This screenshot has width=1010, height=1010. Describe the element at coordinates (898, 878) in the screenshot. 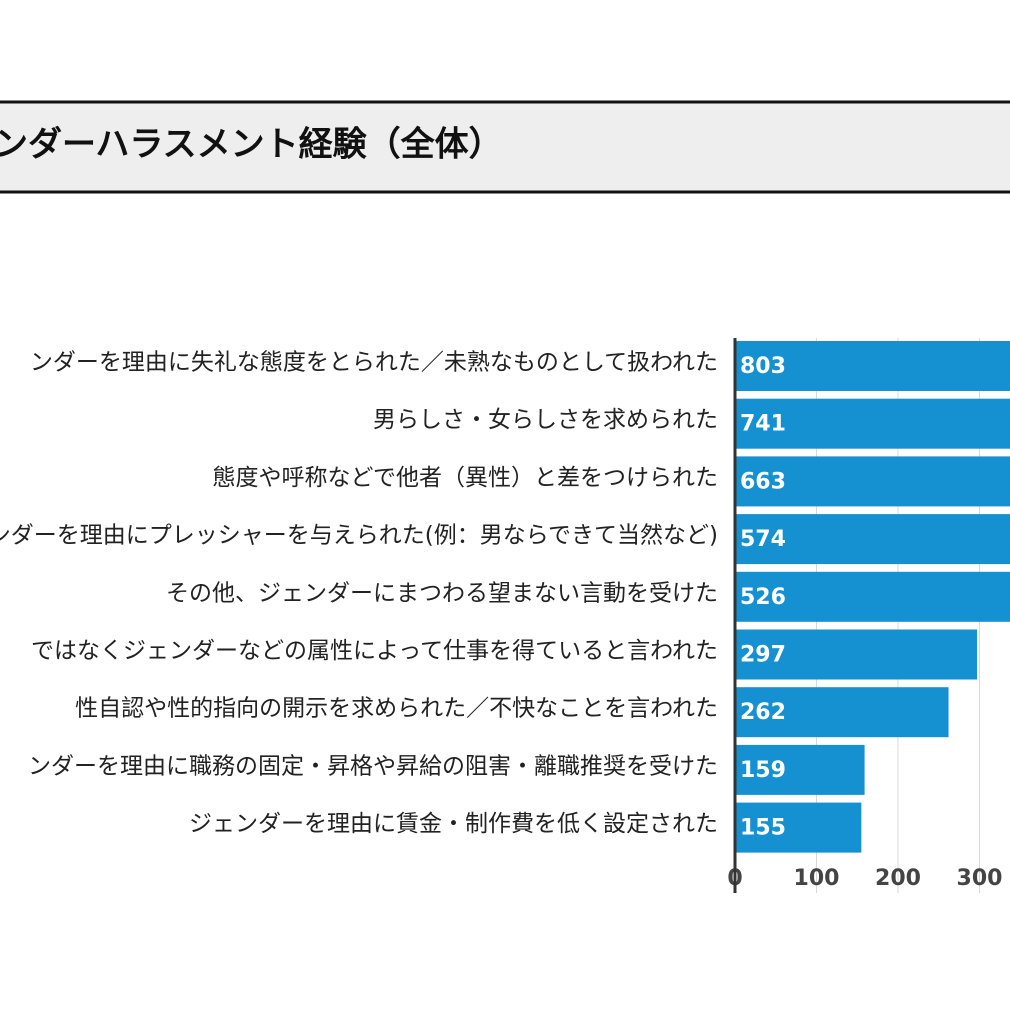

I see `x-tick-label: 200` at that location.